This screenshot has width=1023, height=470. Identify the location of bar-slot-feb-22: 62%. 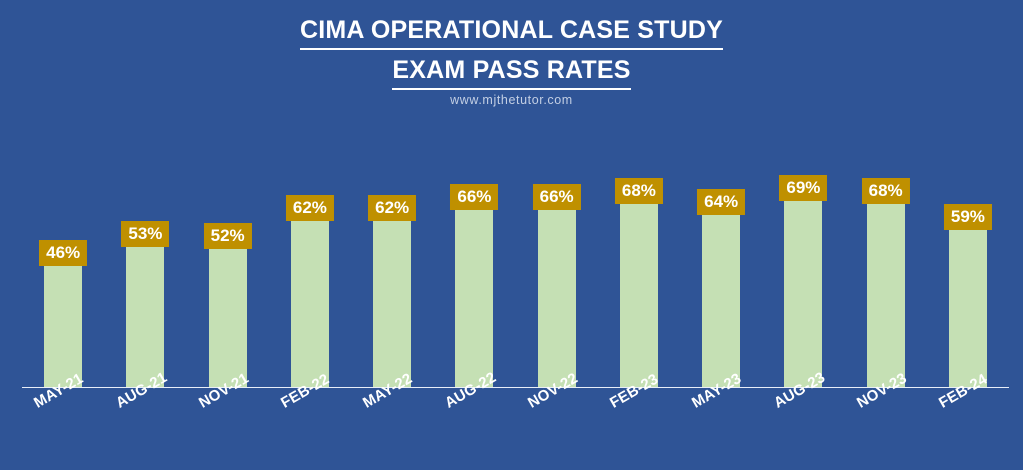
(310, 258).